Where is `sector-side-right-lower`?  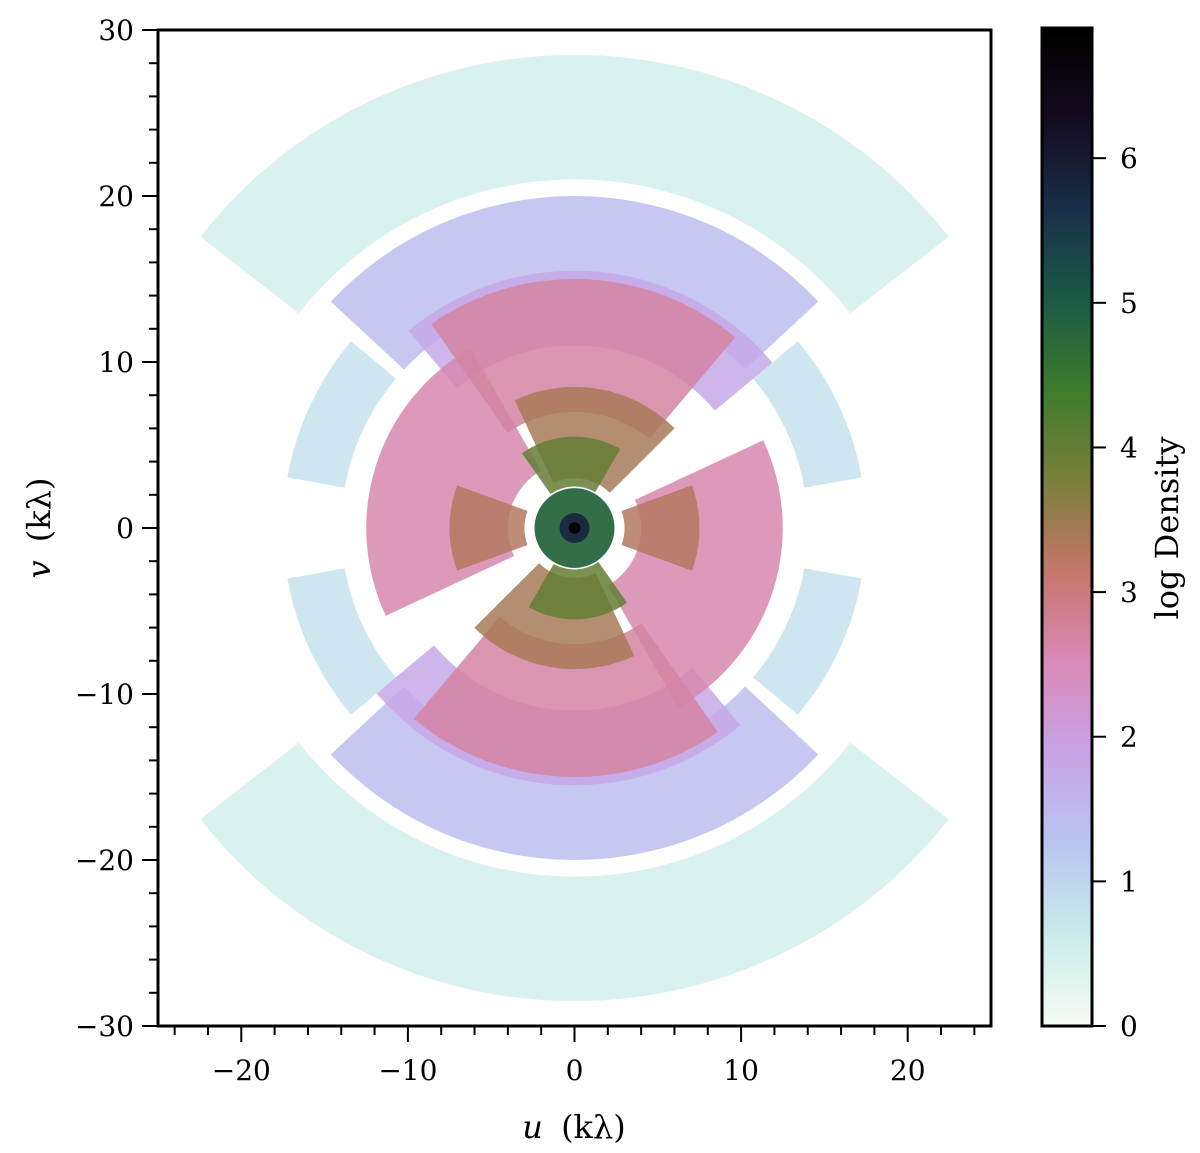 sector-side-right-lower is located at coordinates (807, 641).